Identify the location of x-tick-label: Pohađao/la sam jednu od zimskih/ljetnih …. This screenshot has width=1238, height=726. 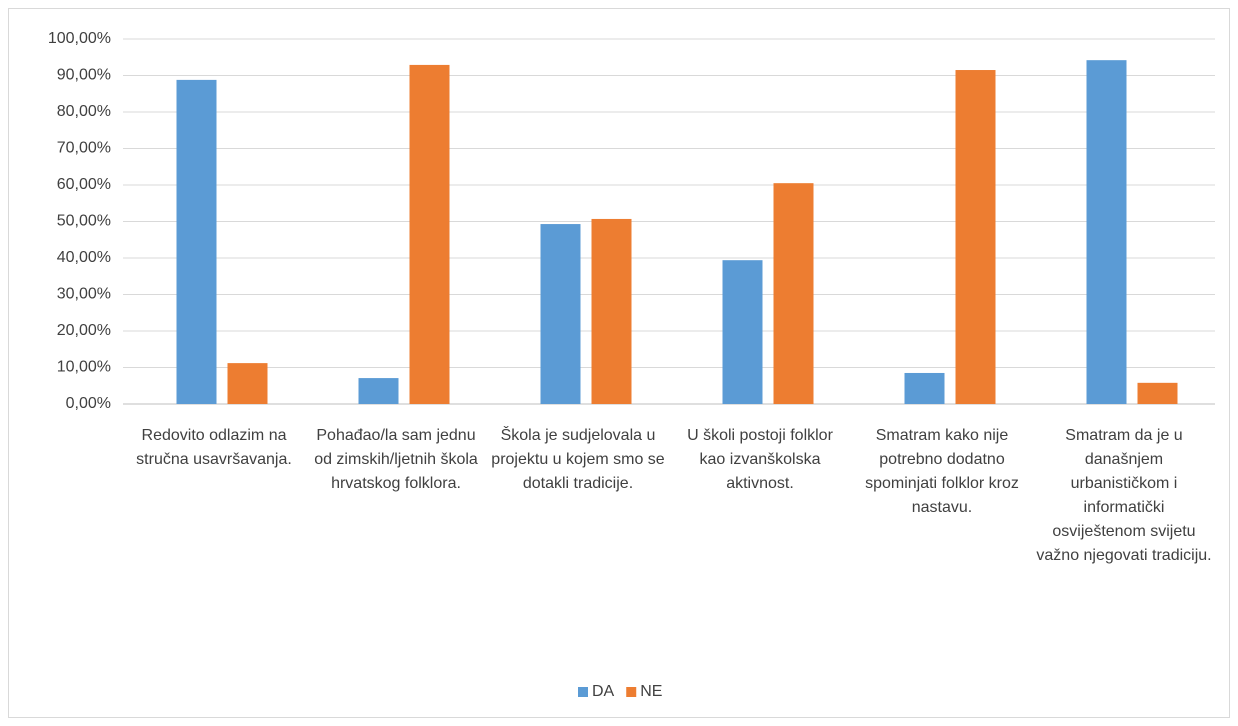
(396, 459).